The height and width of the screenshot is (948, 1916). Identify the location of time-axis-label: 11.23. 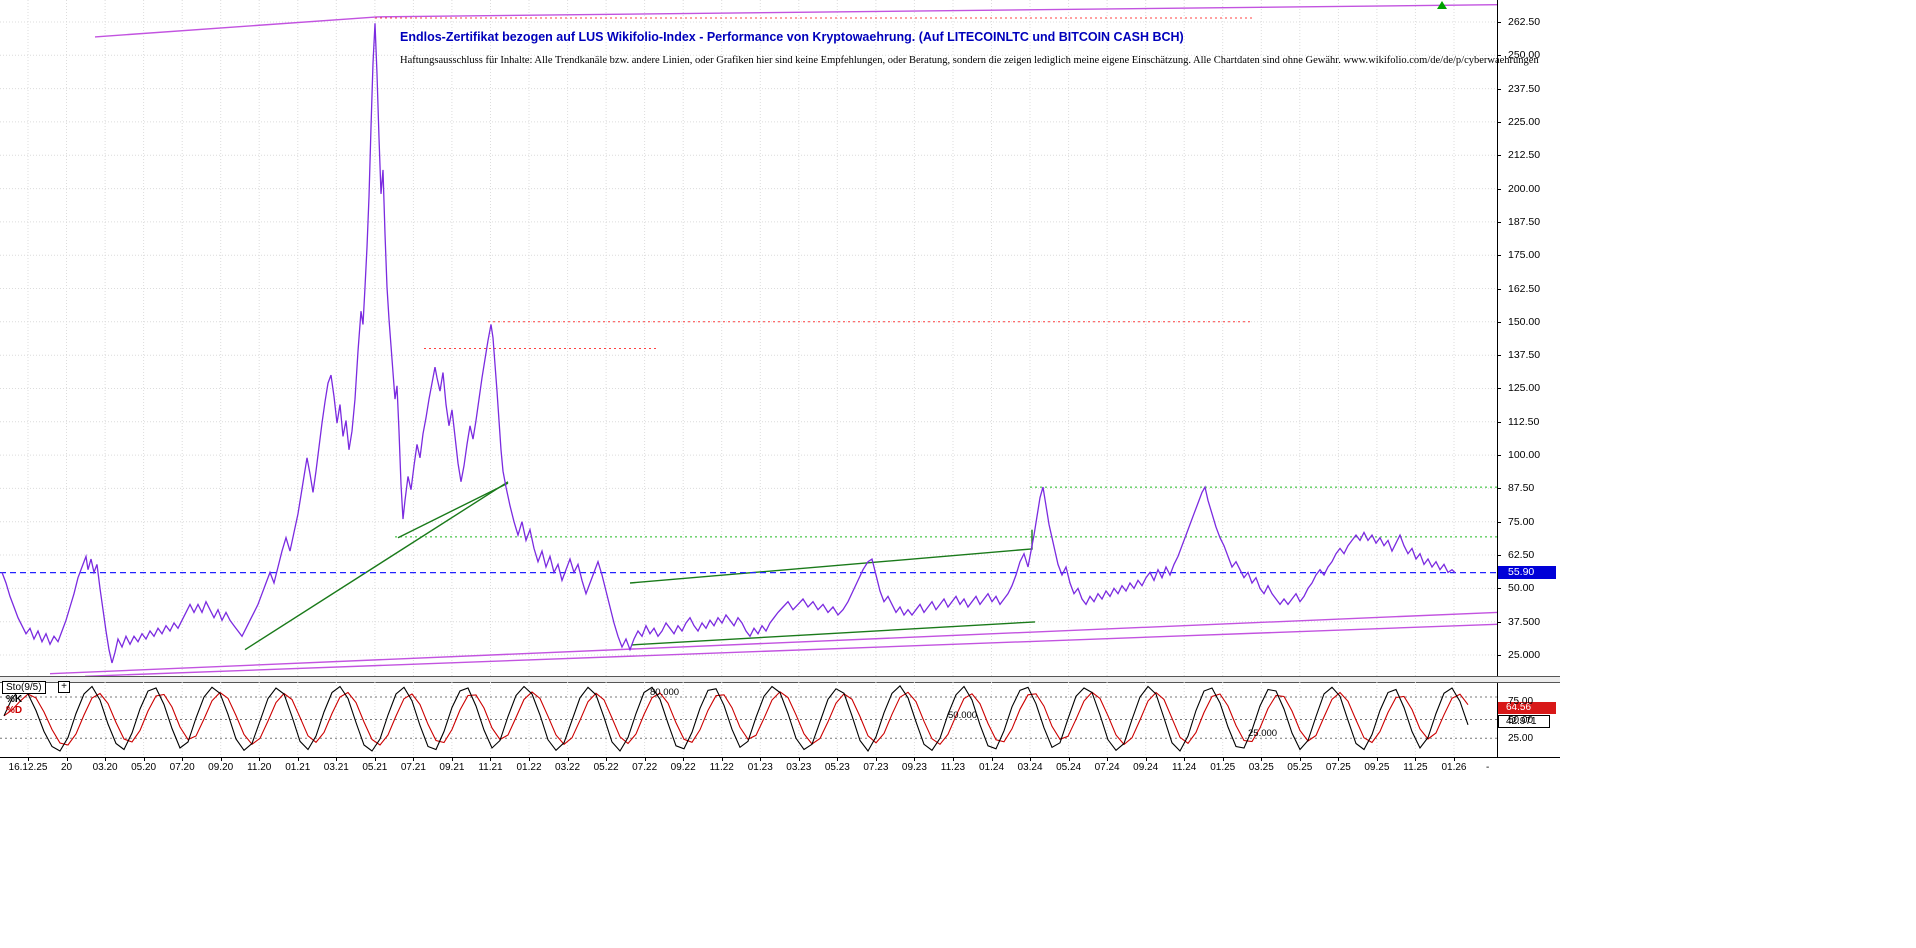
(953, 767).